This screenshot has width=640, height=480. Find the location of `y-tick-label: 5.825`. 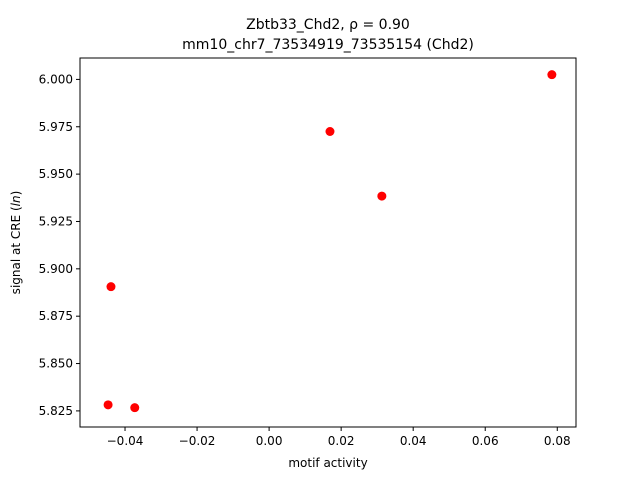

y-tick-label: 5.825 is located at coordinates (56, 411).